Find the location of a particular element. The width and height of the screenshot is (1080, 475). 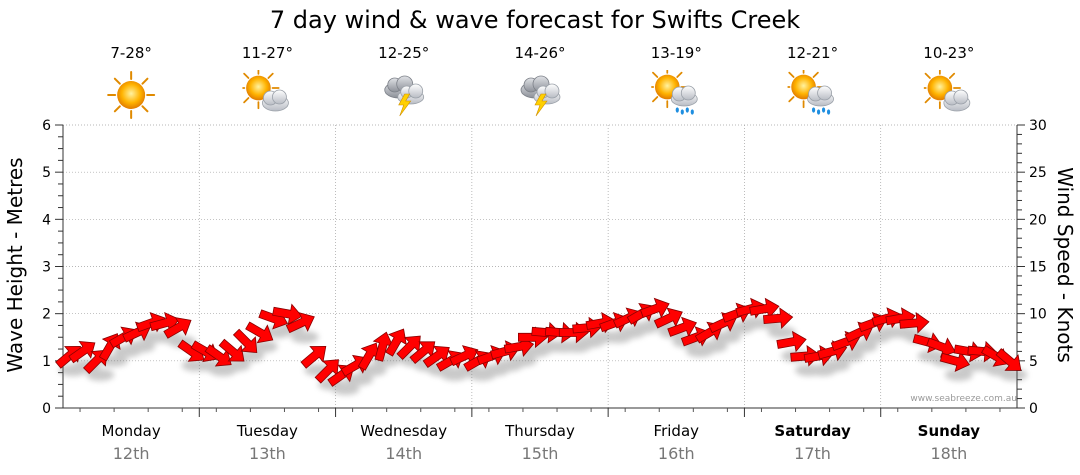

left-axis-label: Wave Height - Metres is located at coordinates (15, 264).